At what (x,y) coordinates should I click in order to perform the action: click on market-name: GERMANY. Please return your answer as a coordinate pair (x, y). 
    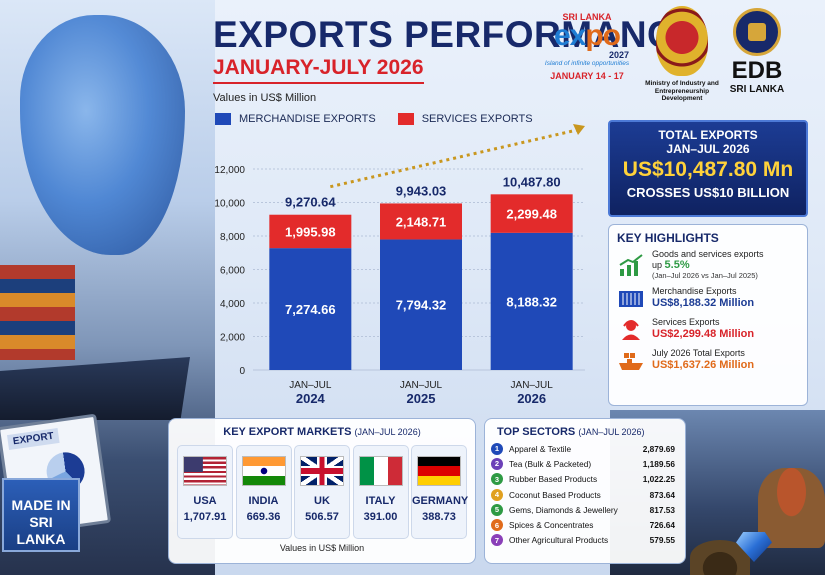
    Looking at the image, I should click on (440, 501).